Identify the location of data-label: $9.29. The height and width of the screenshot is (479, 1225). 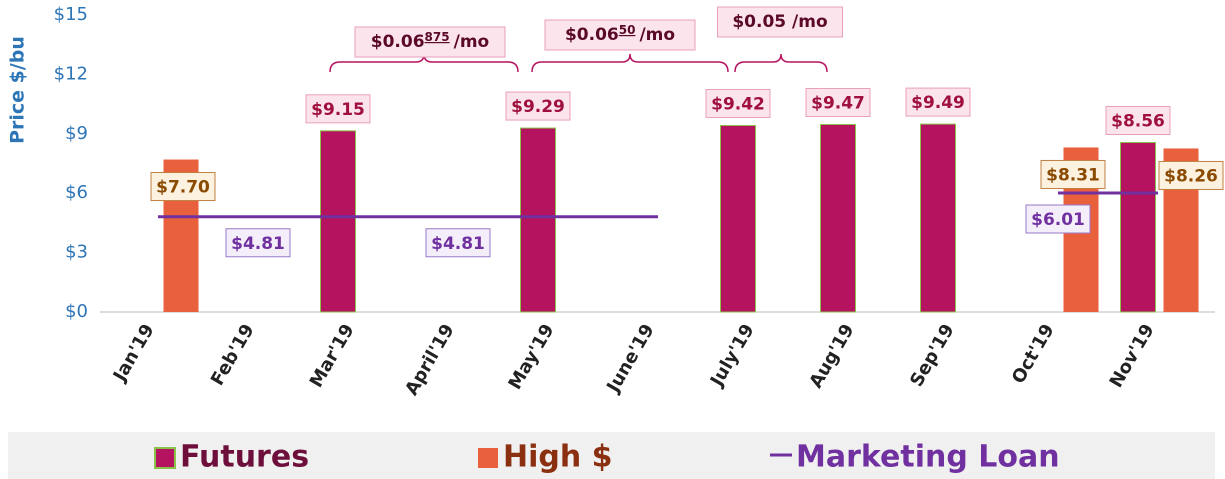
(538, 107).